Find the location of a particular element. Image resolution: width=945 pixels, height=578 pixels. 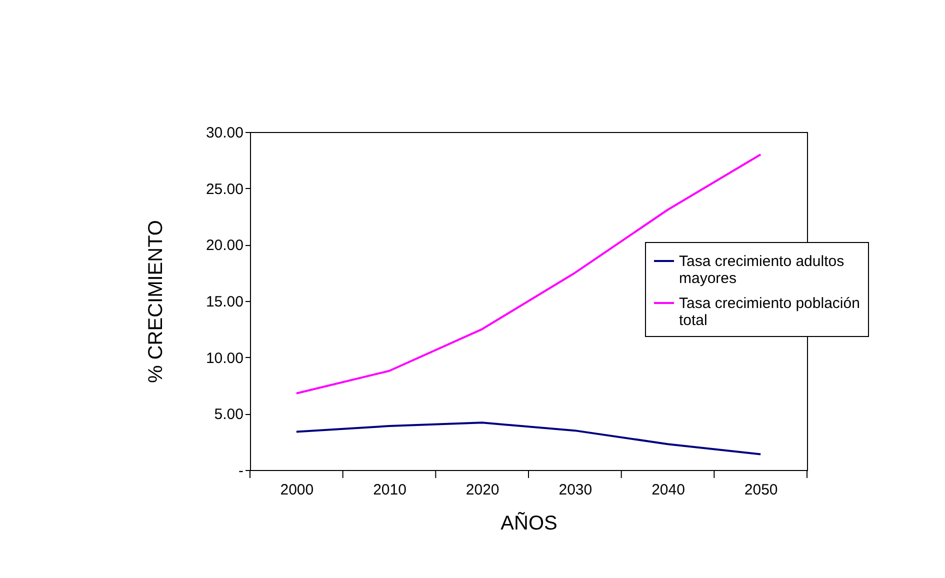

y-tick-label: 15.00 is located at coordinates (225, 302).